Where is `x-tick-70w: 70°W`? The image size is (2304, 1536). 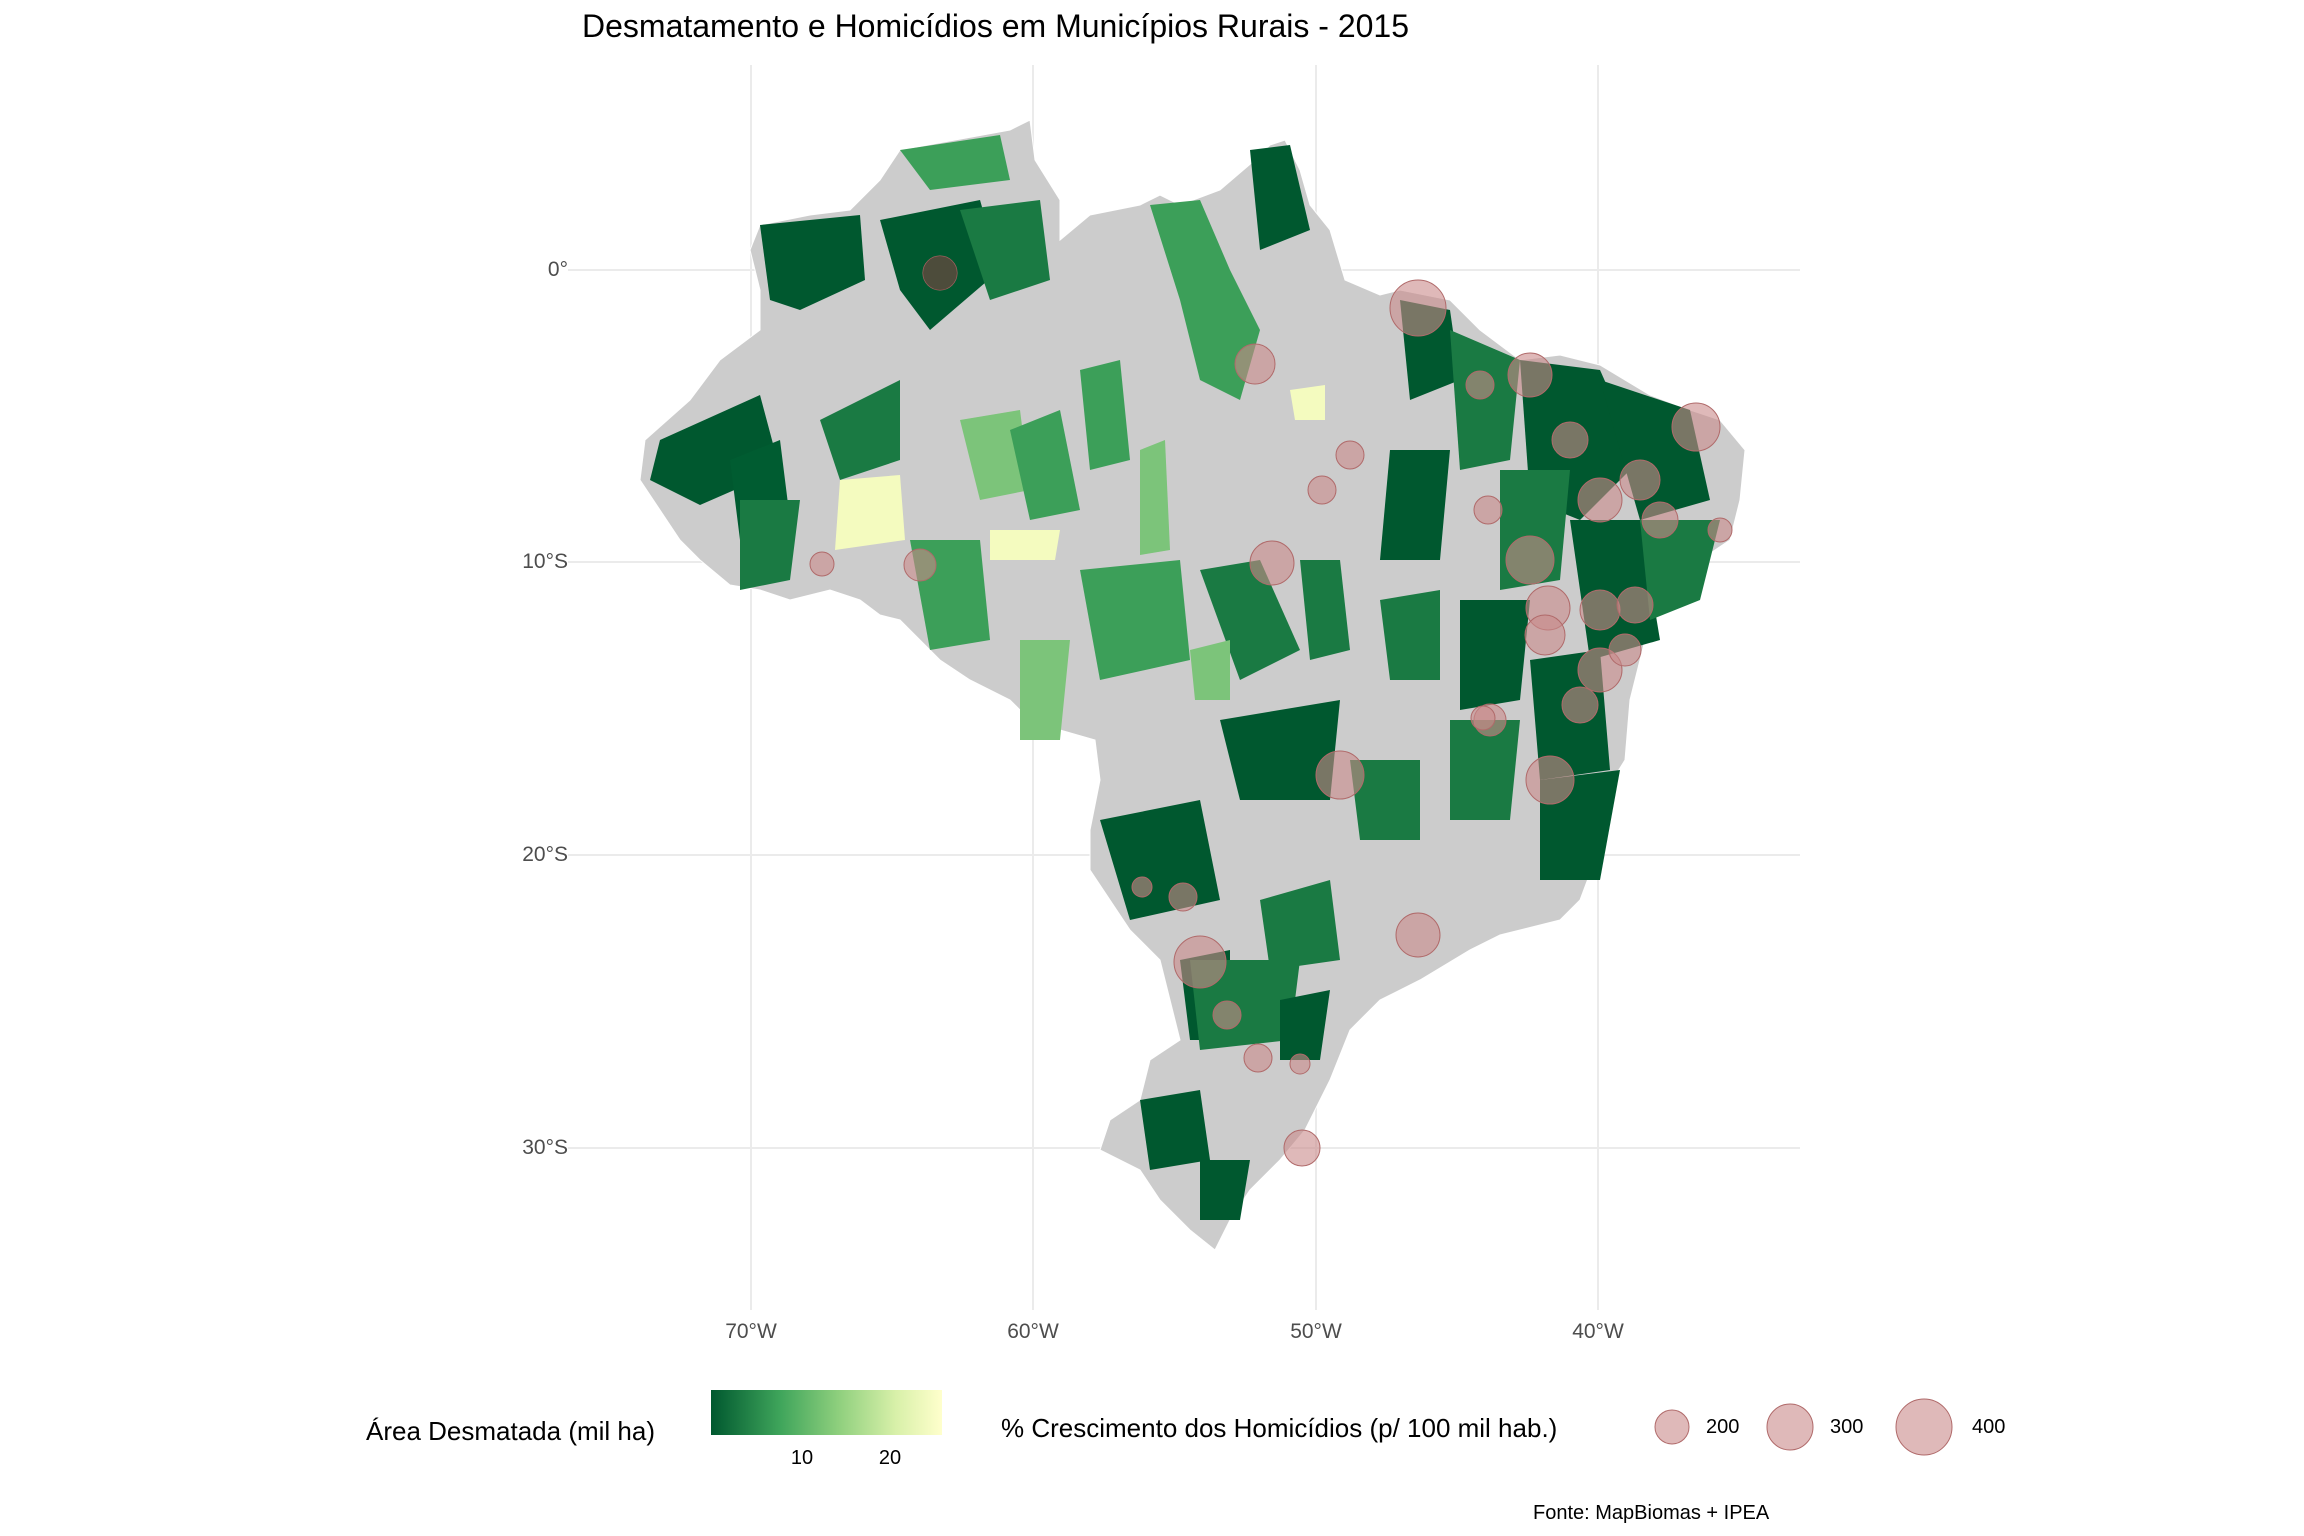 x-tick-70w: 70°W is located at coordinates (751, 1331).